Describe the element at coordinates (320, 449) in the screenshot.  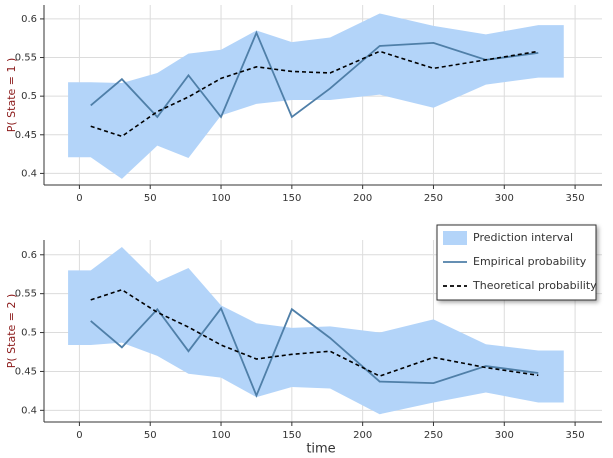
I see `x-axis-label: time` at that location.